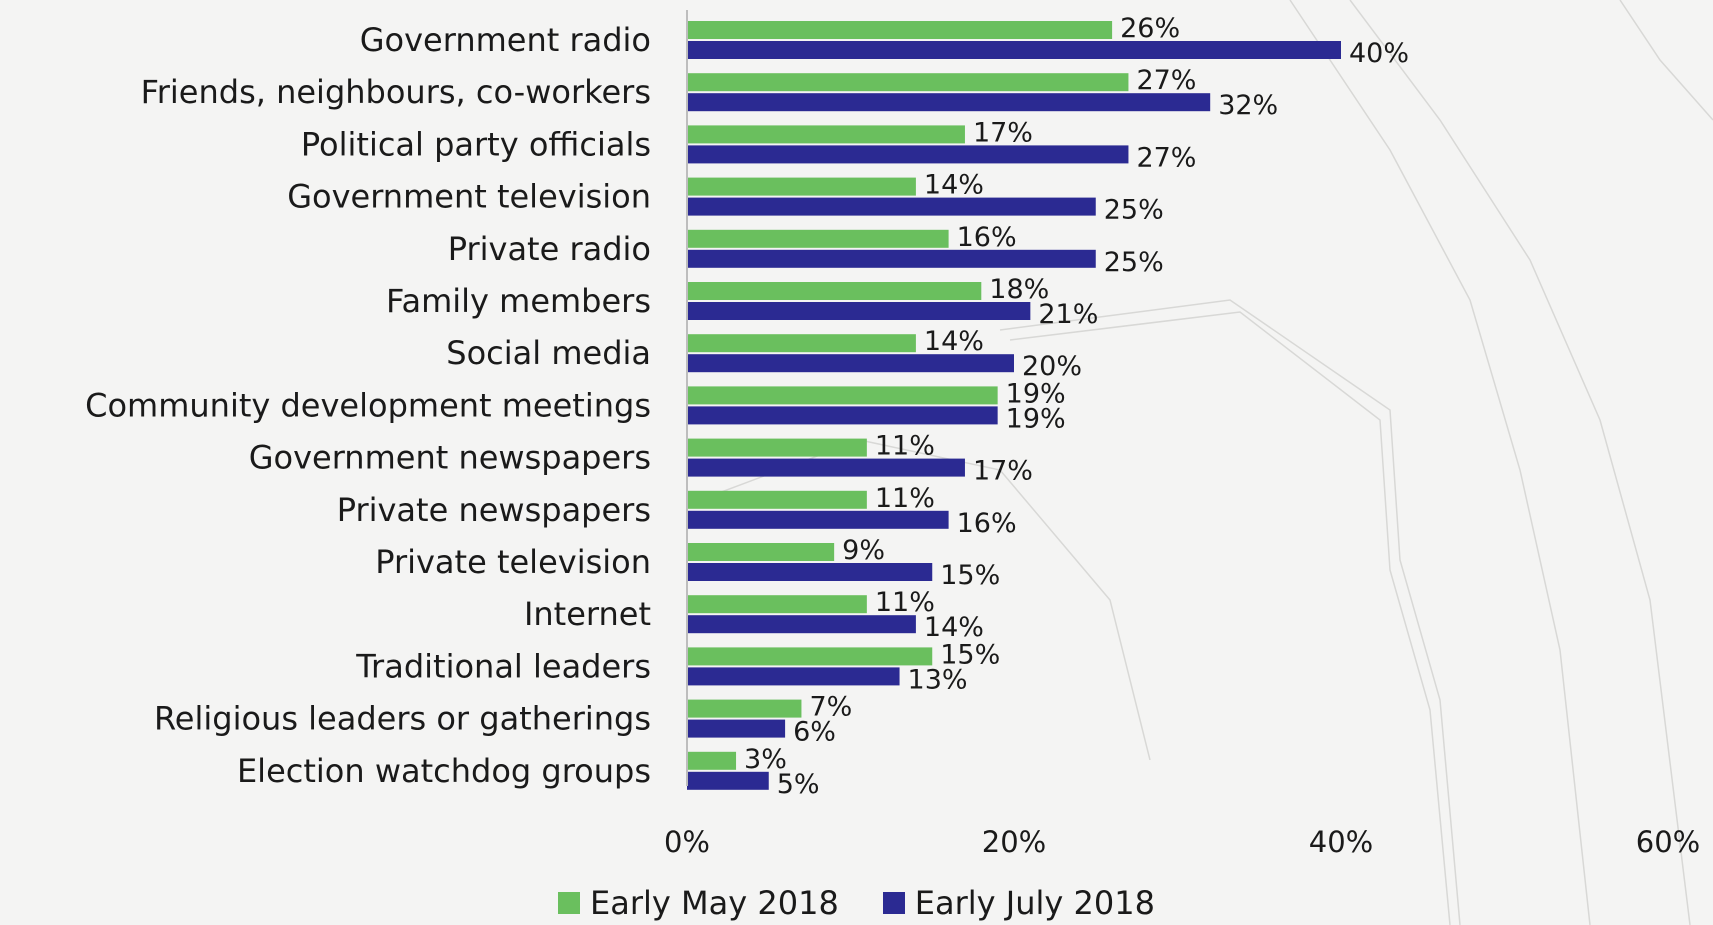 The image size is (1713, 925). I want to click on value-label-early-july-2018-government-television: 25%, so click(1134, 210).